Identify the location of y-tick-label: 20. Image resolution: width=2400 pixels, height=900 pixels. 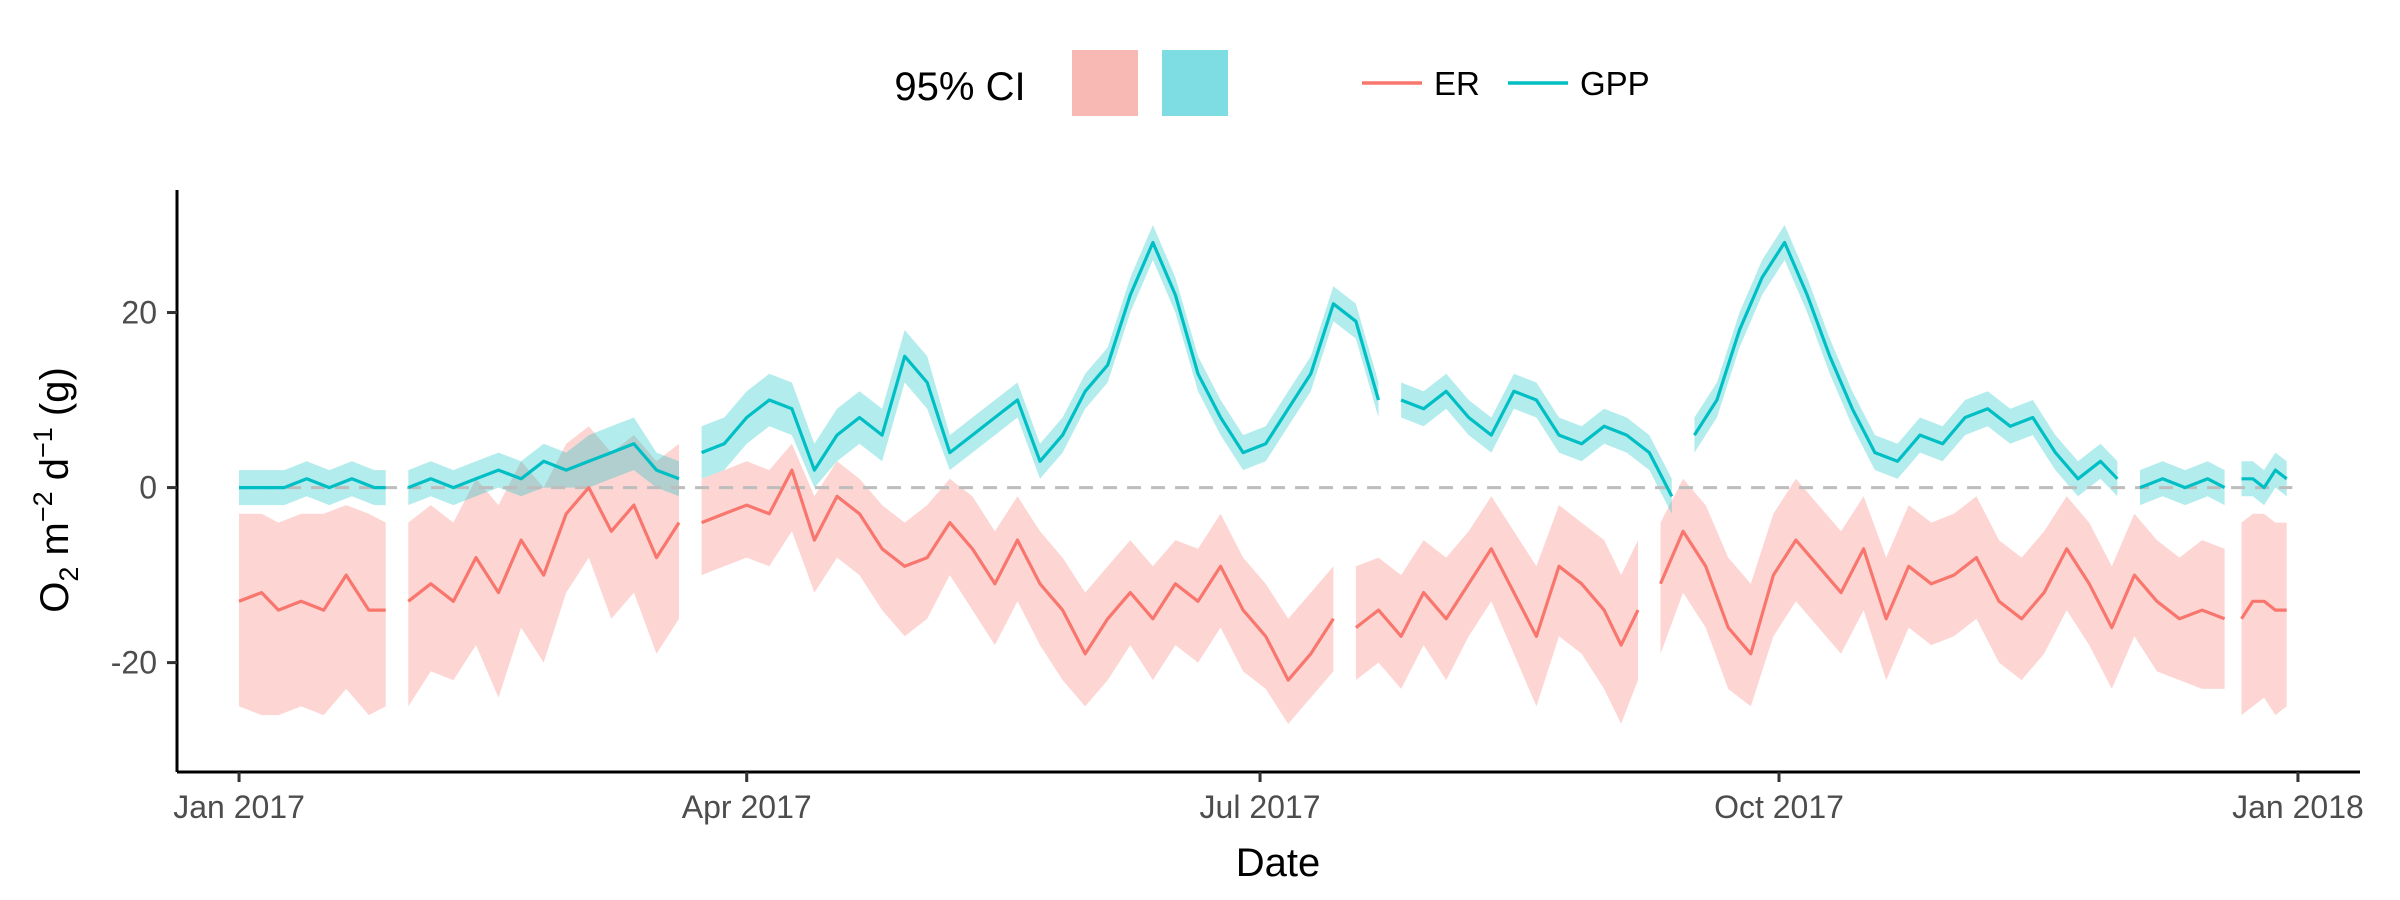
(139, 313).